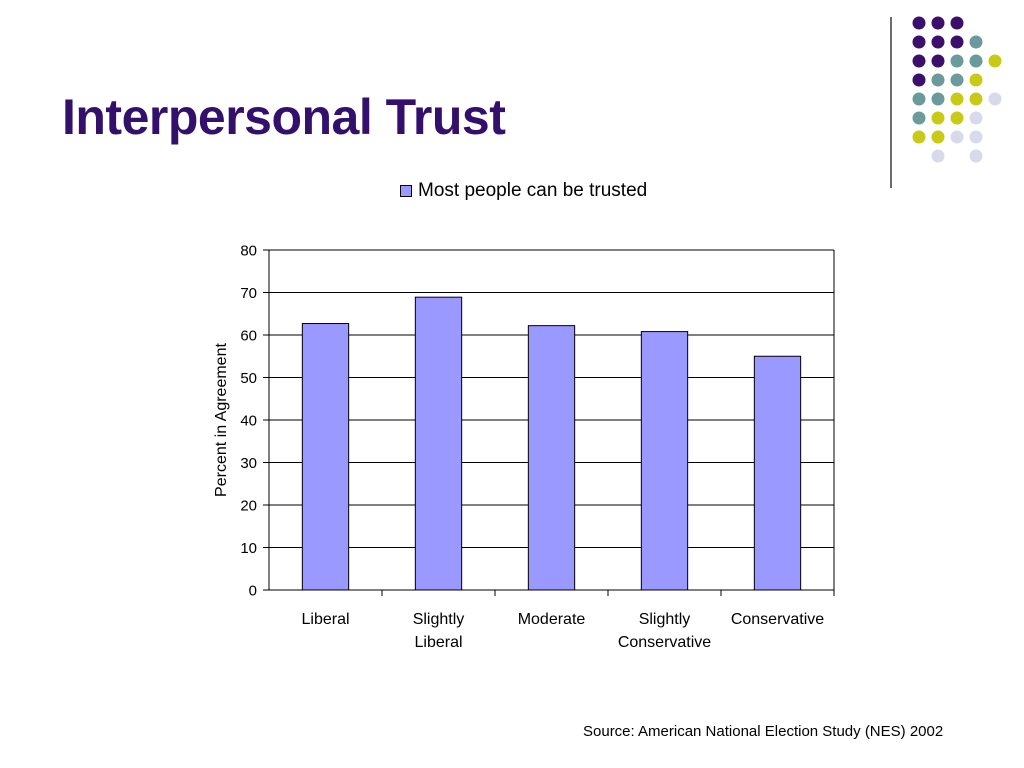 This screenshot has height=768, width=1024. Describe the element at coordinates (248, 293) in the screenshot. I see `y-tick-label: 70` at that location.